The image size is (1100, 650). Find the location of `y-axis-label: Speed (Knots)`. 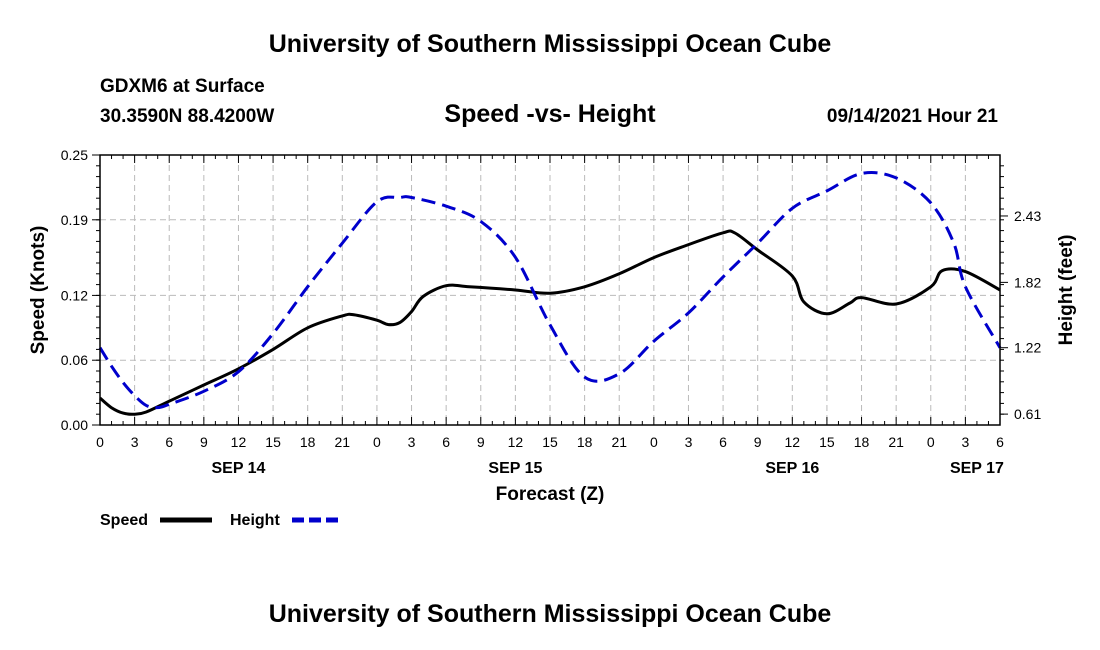

y-axis-label: Speed (Knots) is located at coordinates (38, 290).